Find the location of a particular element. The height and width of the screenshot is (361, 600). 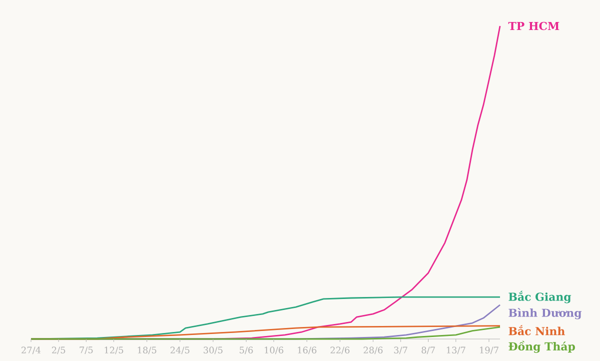

series-label: Bình Dương is located at coordinates (545, 314).